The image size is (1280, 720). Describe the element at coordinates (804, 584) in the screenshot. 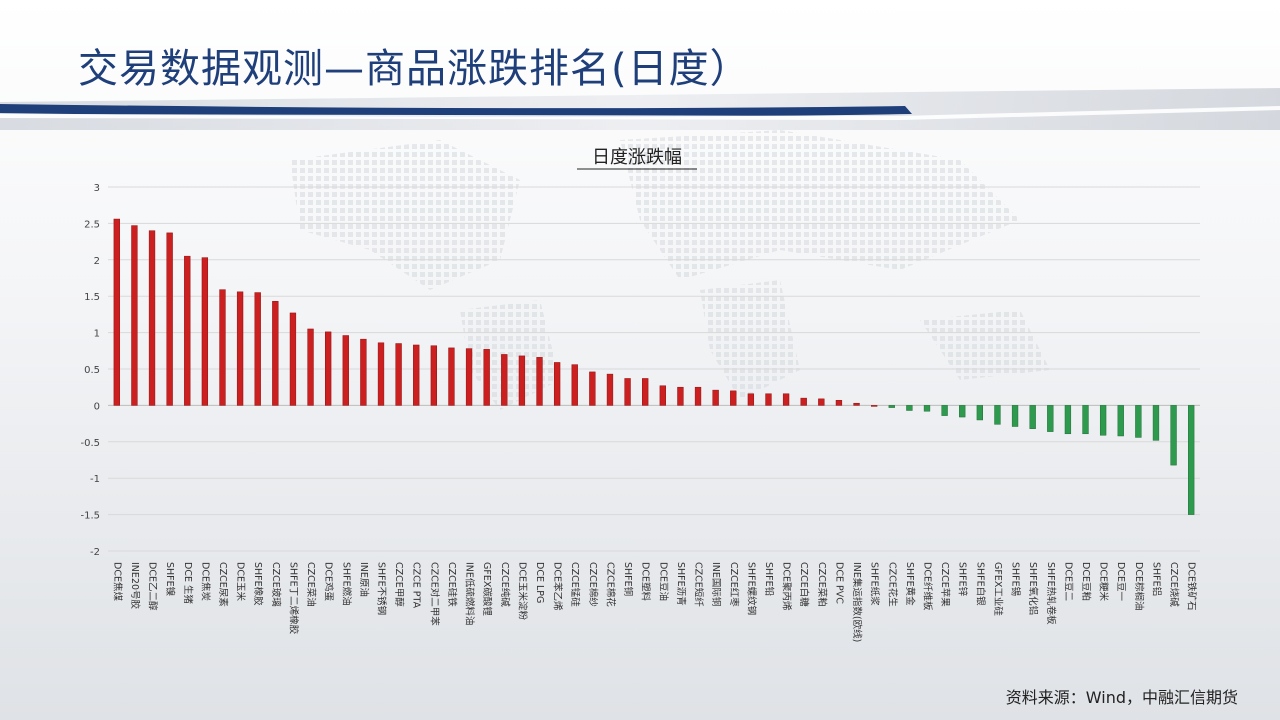

I see `x-category-label: CZCE白糖` at that location.